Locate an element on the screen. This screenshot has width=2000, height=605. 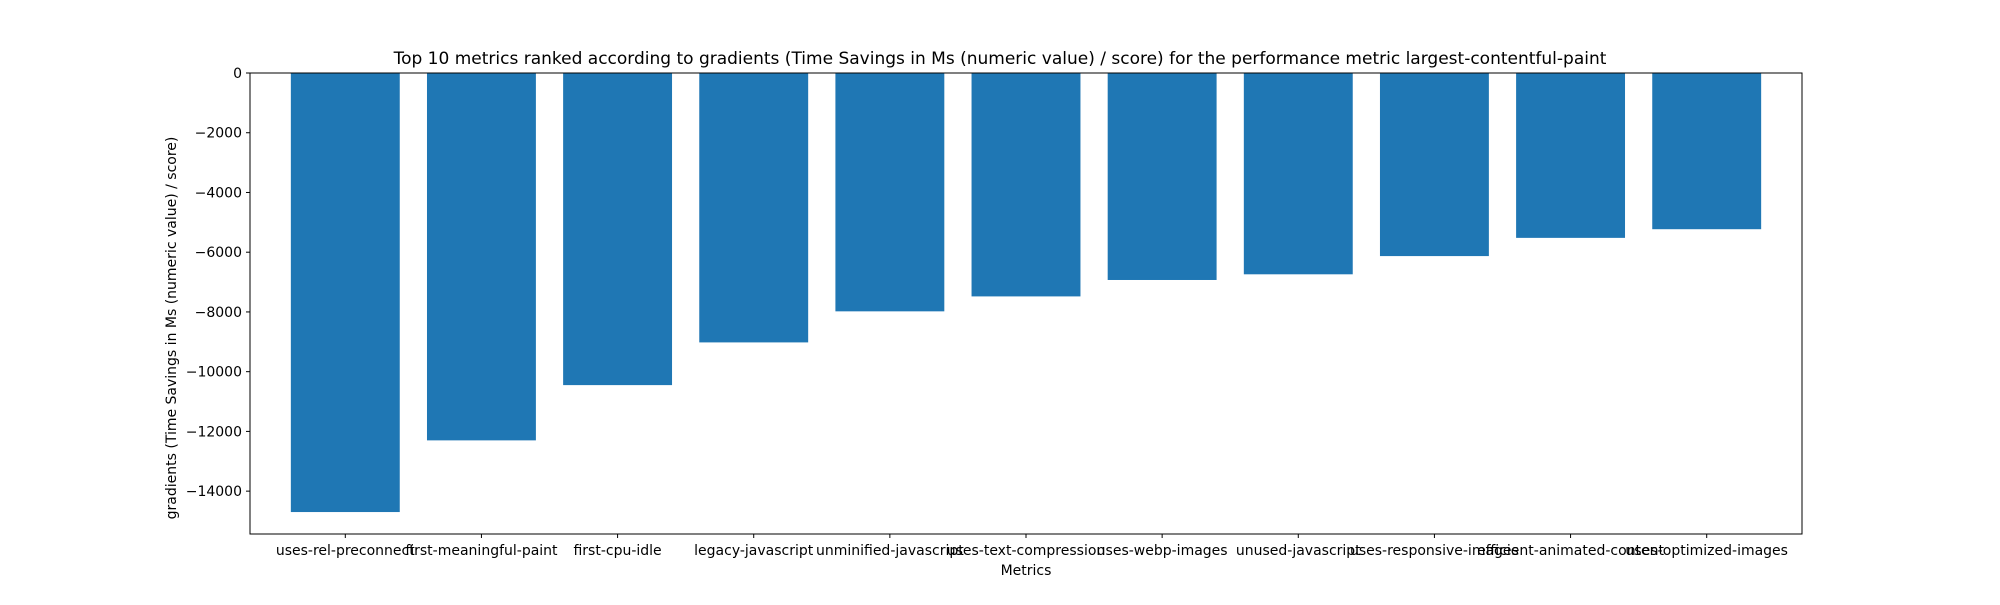
x-tick-label: legacy-javascript is located at coordinates (754, 551).